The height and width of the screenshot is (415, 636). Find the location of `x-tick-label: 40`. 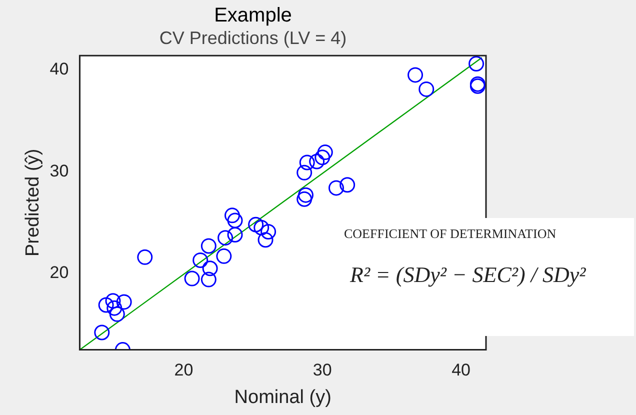

x-tick-label: 40 is located at coordinates (461, 370).